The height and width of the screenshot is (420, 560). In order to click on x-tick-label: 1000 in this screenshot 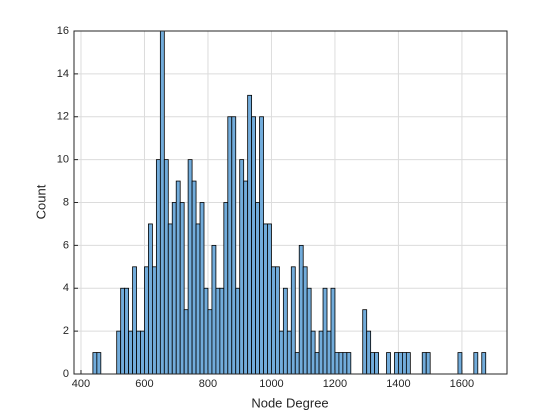, I will do `click(271, 384)`.